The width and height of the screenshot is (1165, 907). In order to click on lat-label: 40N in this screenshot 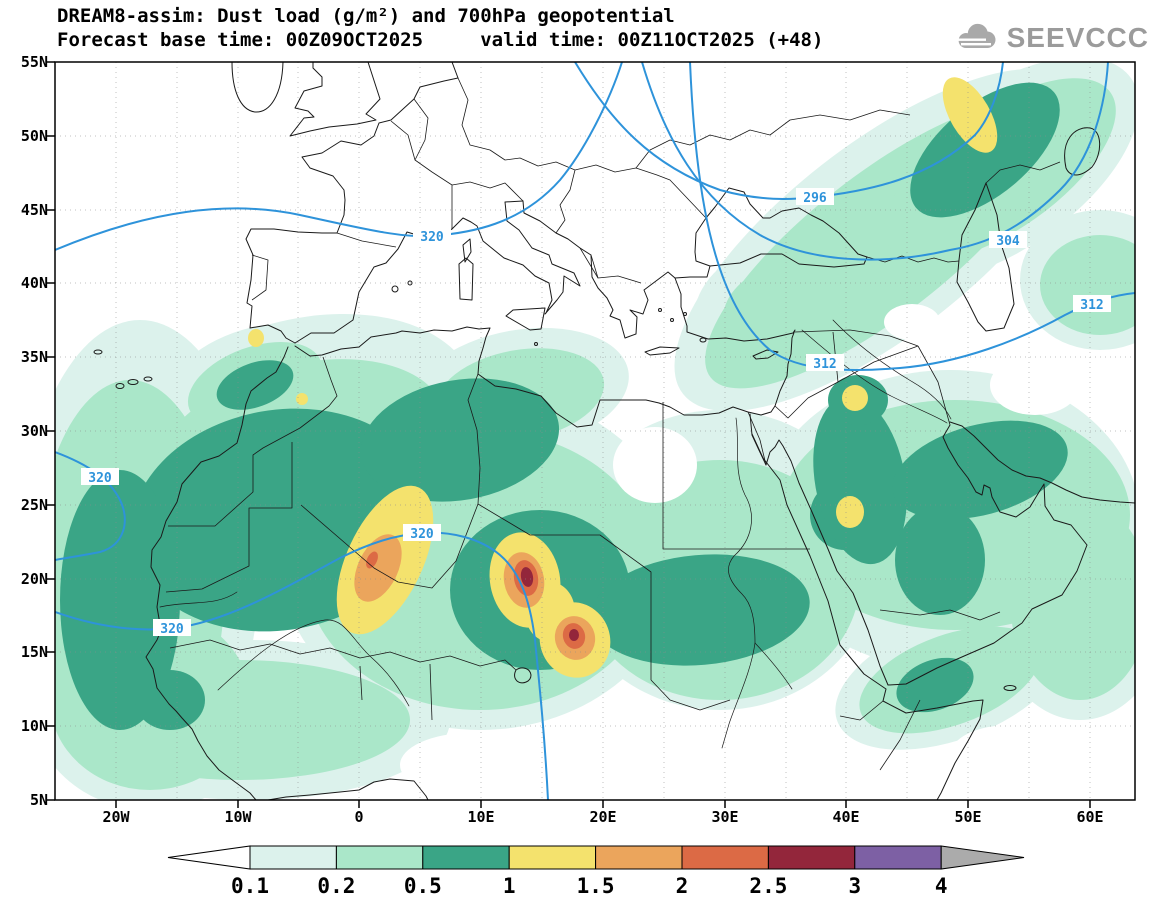, I will do `click(34, 283)`.